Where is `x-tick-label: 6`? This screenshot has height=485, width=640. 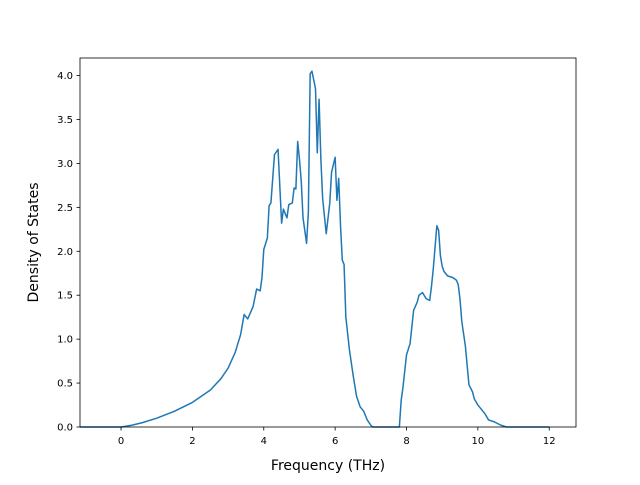 x-tick-label: 6 is located at coordinates (335, 441).